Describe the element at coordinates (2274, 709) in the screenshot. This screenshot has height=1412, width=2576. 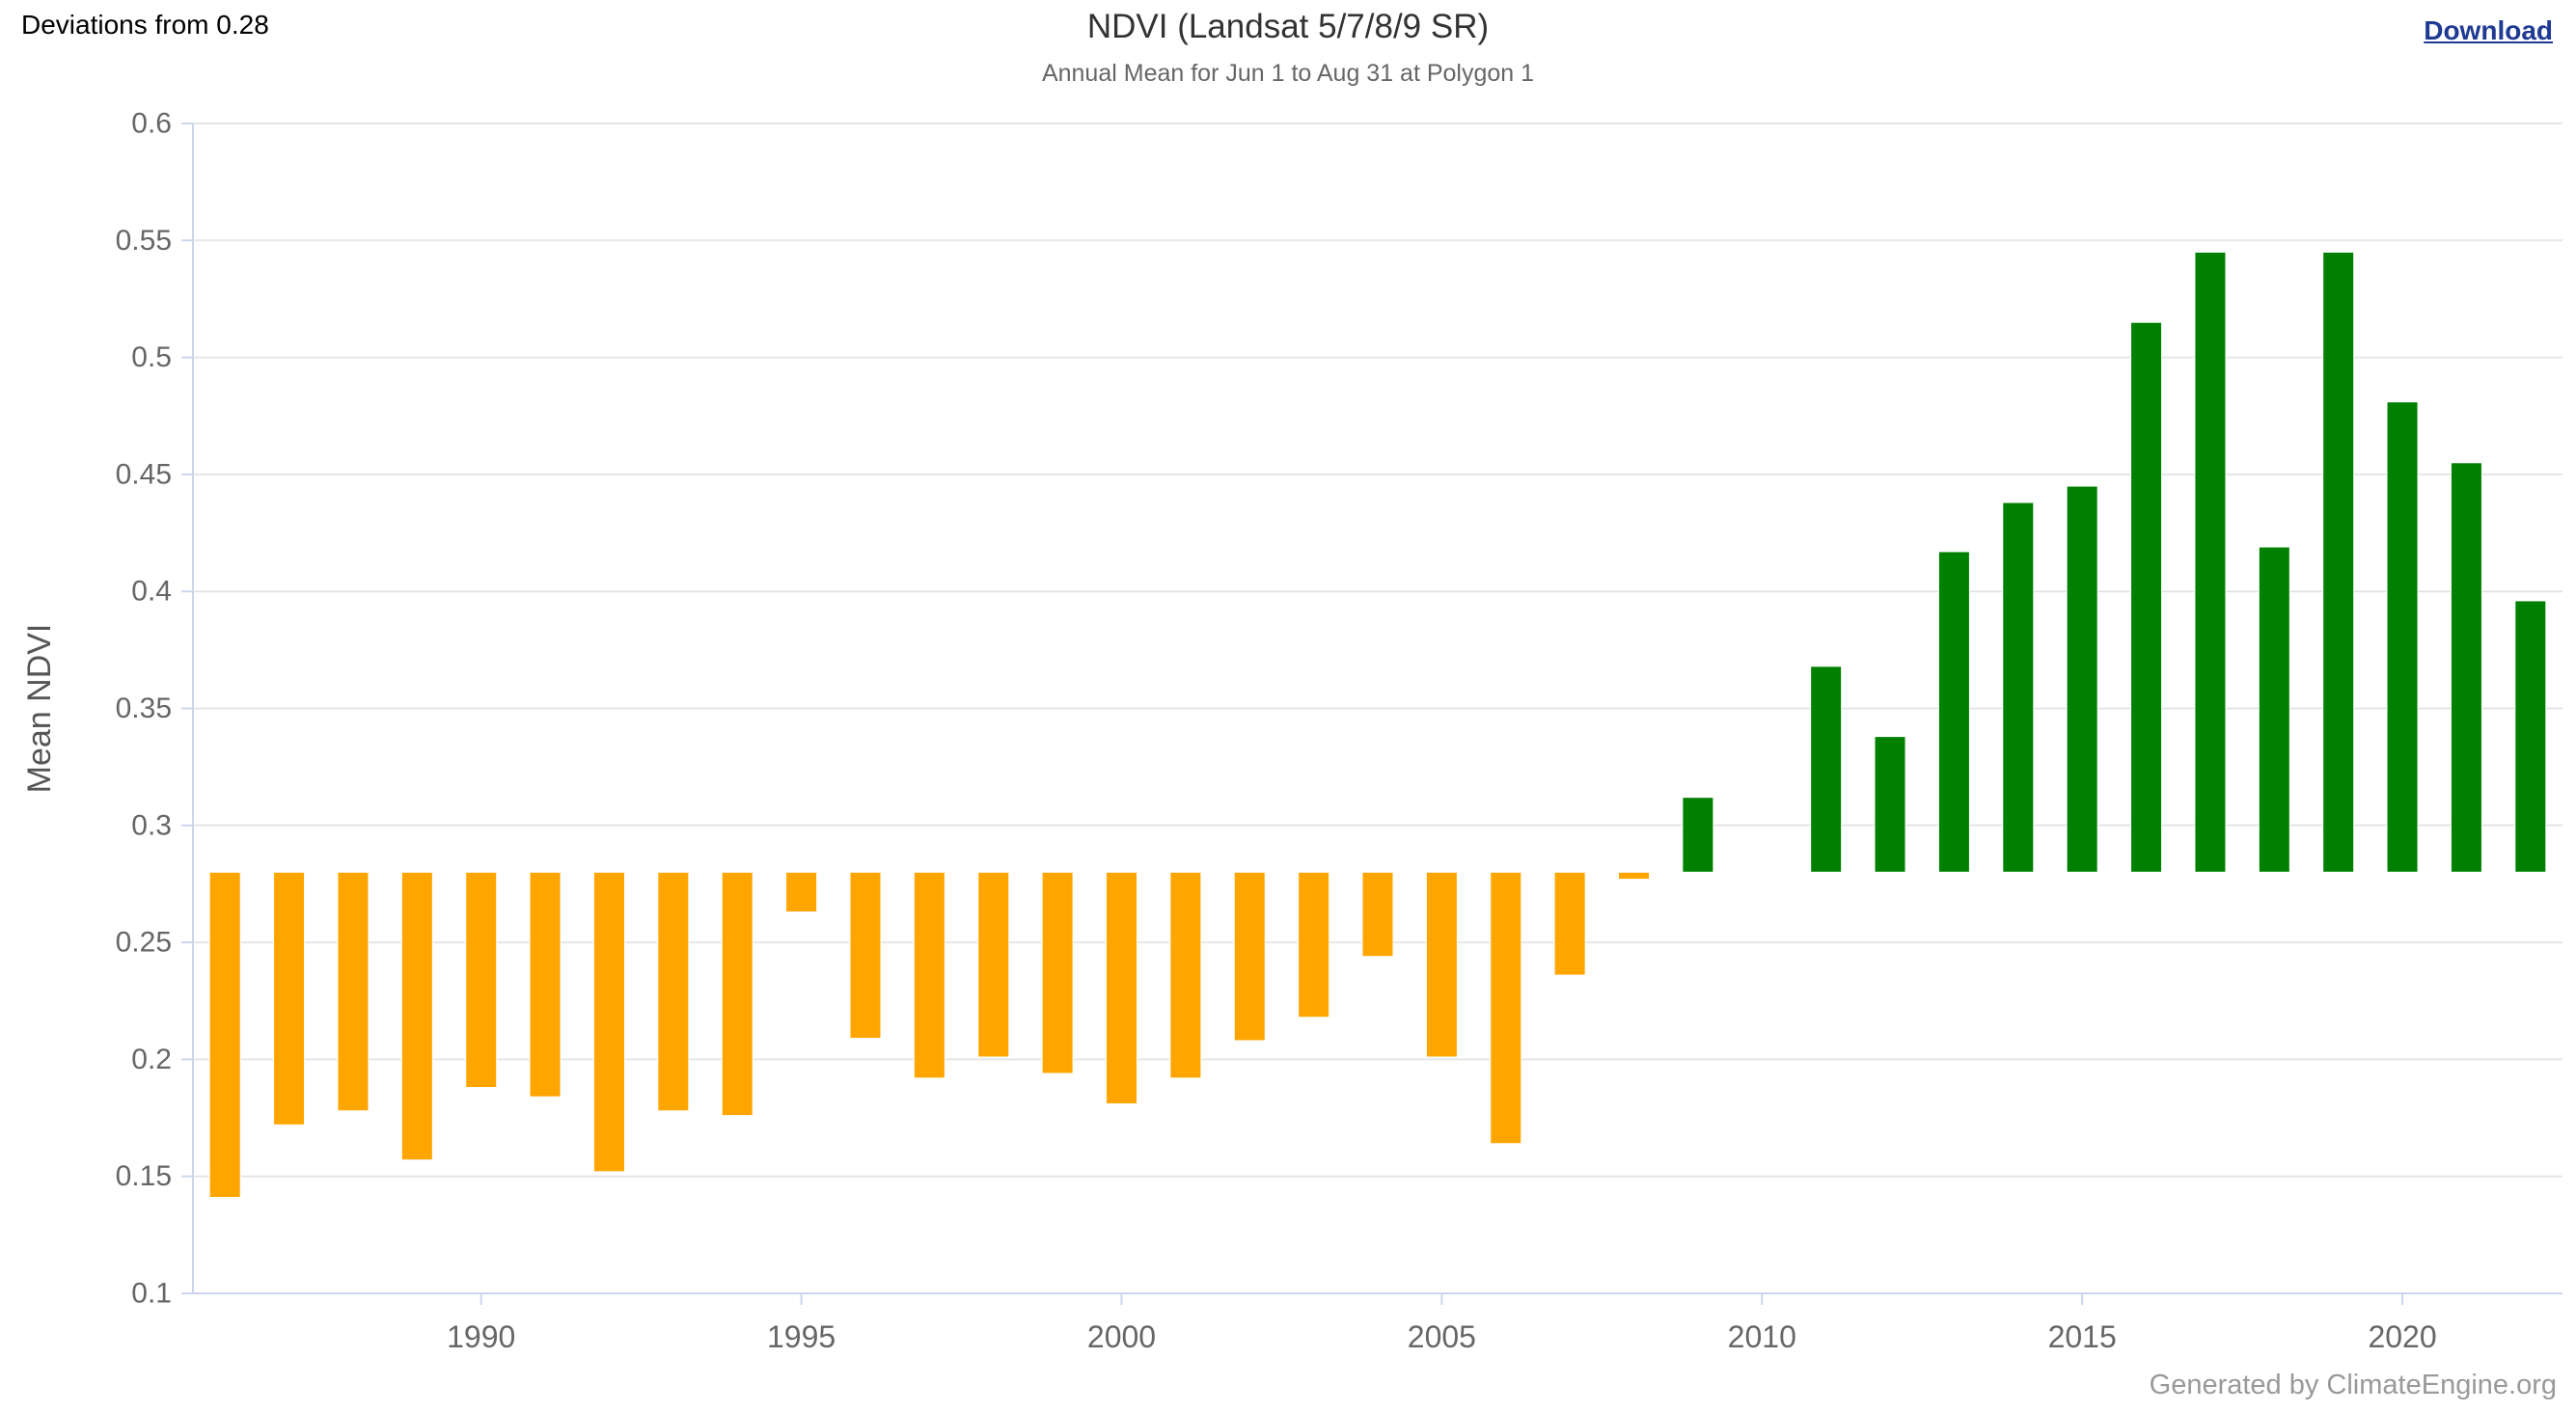
I see `bar-2018` at that location.